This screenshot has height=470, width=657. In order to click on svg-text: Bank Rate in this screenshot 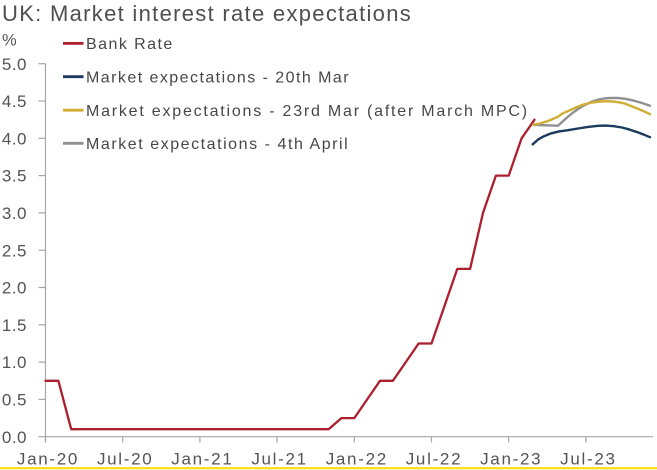, I will do `click(130, 44)`.